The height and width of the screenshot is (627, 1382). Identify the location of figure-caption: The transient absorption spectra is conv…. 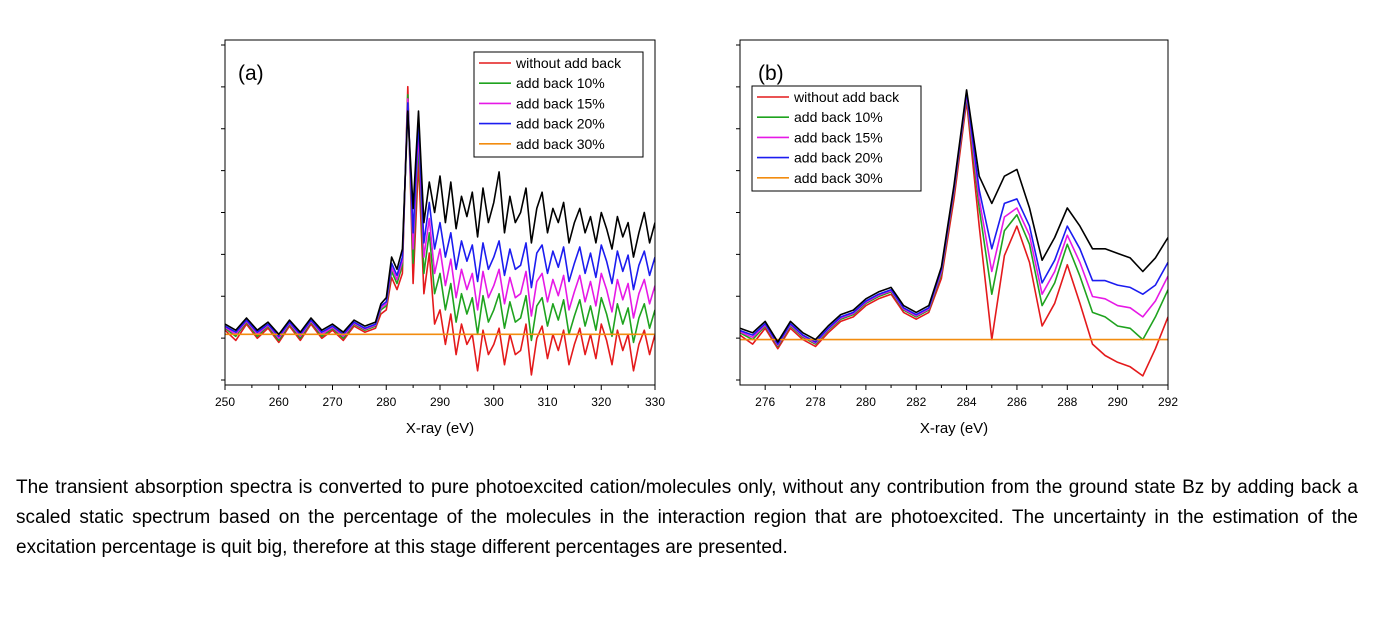
(687, 517).